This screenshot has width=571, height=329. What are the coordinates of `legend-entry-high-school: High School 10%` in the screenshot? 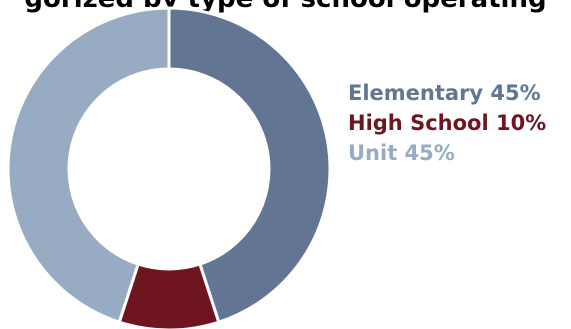 It's located at (447, 123).